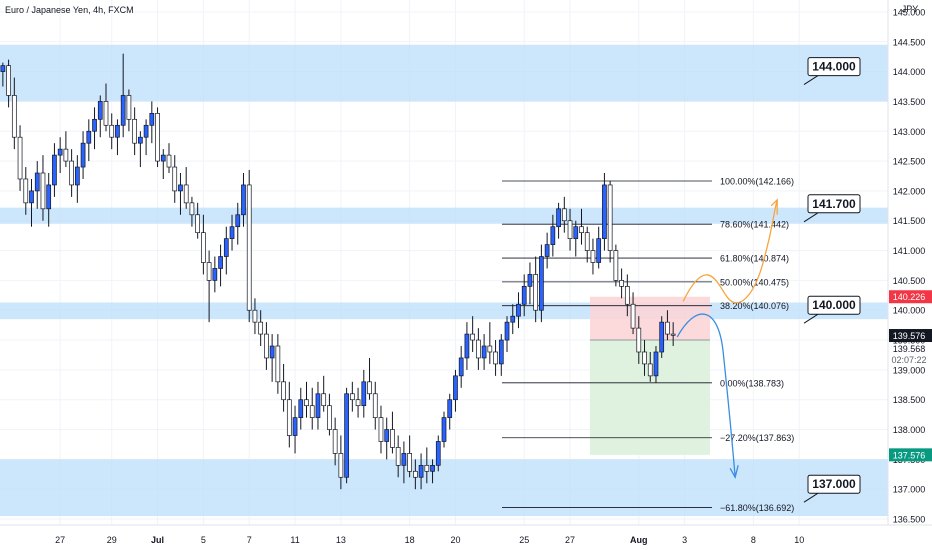 The image size is (932, 550). Describe the element at coordinates (757, 438) in the screenshot. I see `fib-level-label: −27.20%(137.863)` at that location.